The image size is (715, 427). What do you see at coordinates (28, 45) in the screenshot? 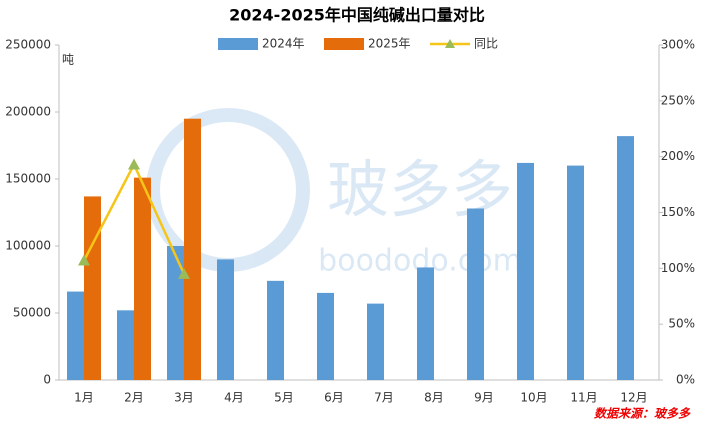
I see `y-tick-label: 250000` at bounding box center [28, 45].